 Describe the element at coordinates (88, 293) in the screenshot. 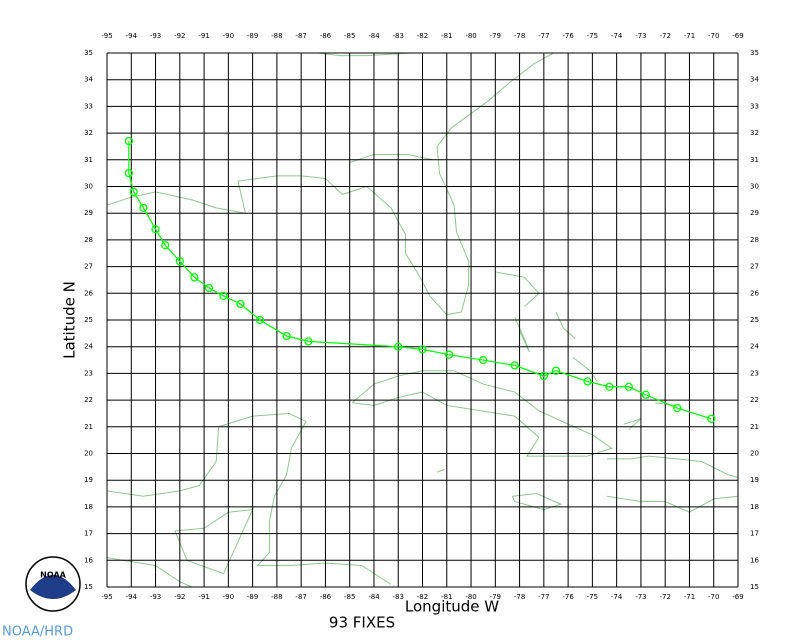

I see `y-tick-label: 26` at that location.